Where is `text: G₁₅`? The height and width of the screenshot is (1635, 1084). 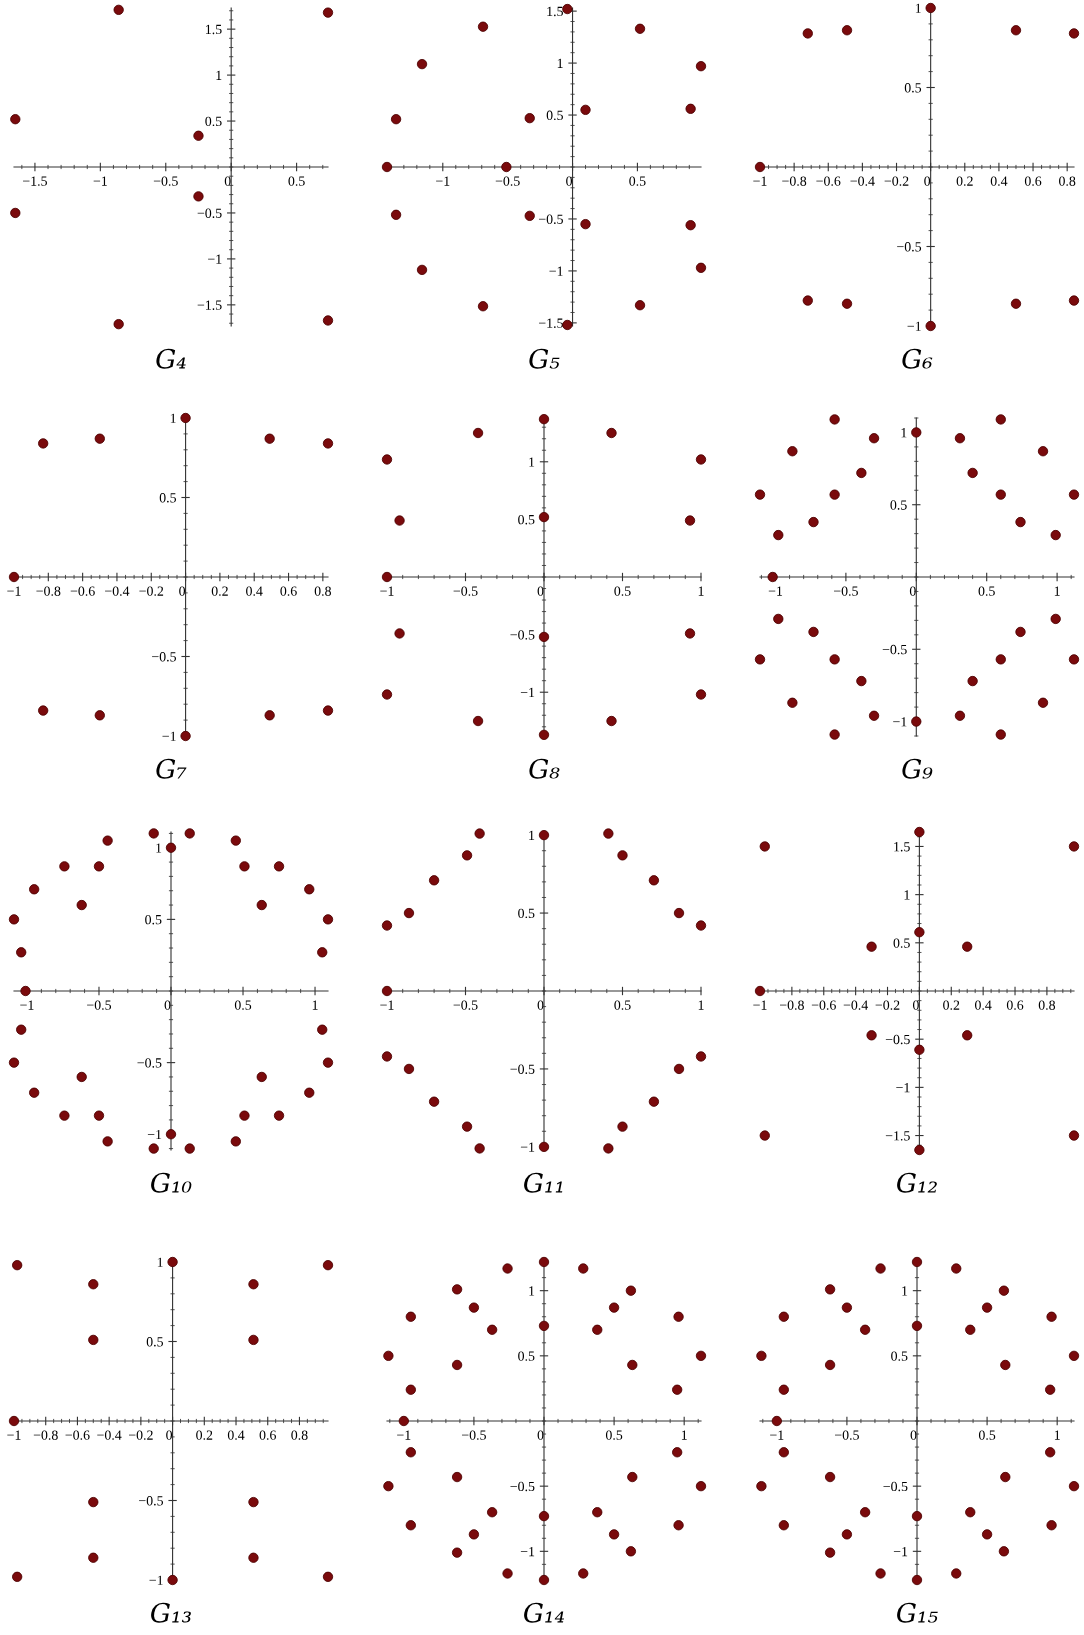
text: G₁₅ is located at coordinates (917, 1612).